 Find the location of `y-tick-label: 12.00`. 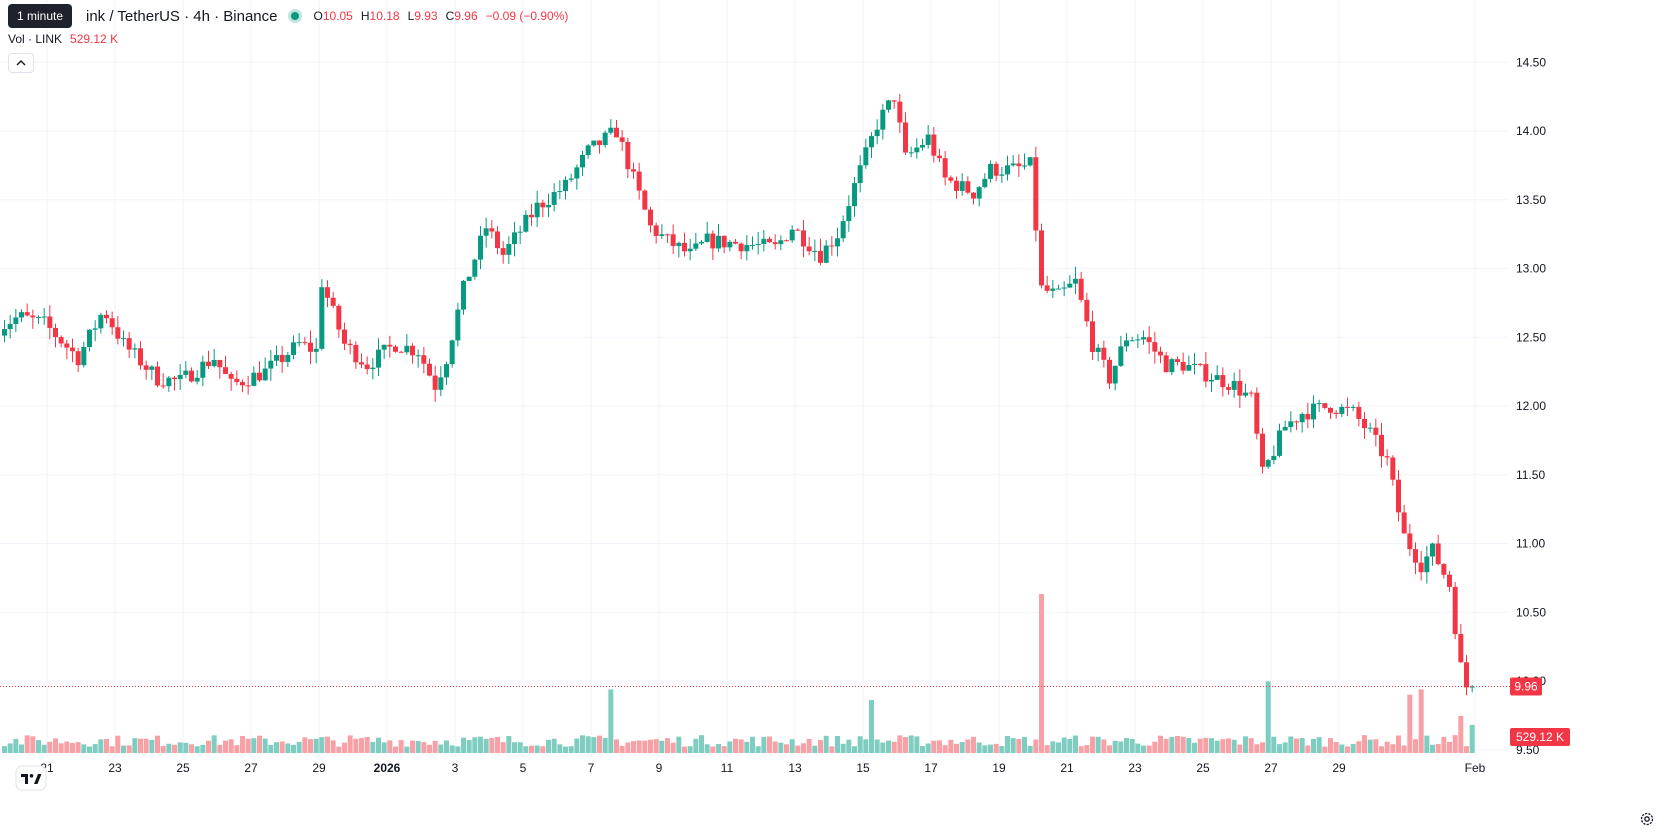

y-tick-label: 12.00 is located at coordinates (1531, 406).